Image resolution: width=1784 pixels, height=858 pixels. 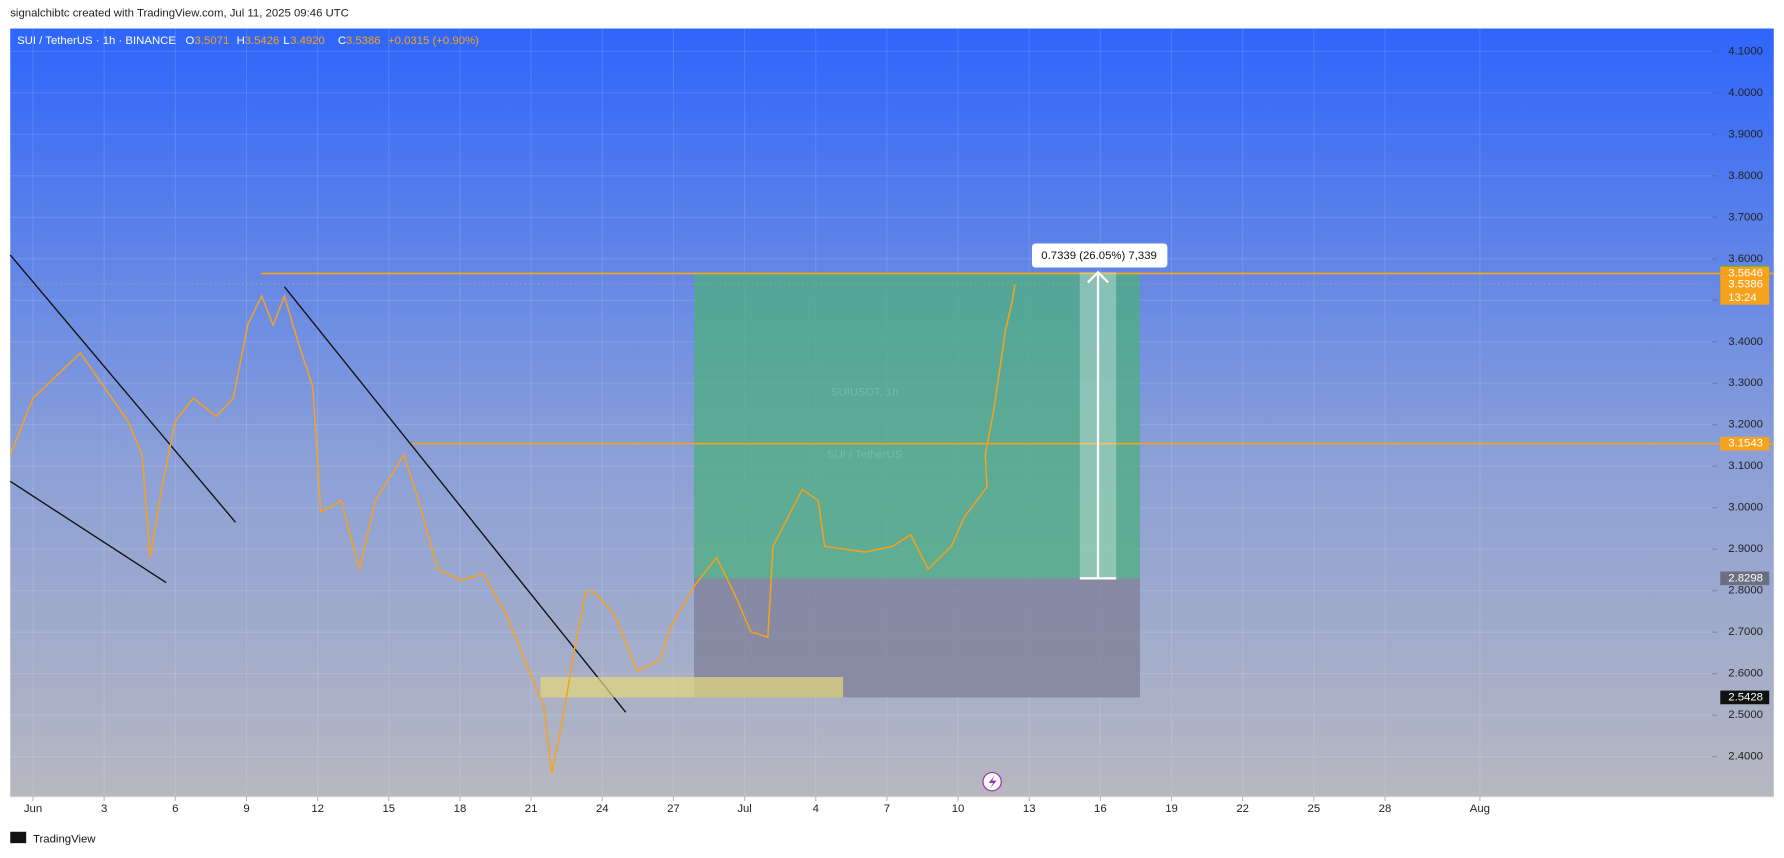 What do you see at coordinates (1745, 674) in the screenshot?
I see `y-tick-label: 2.6000` at bounding box center [1745, 674].